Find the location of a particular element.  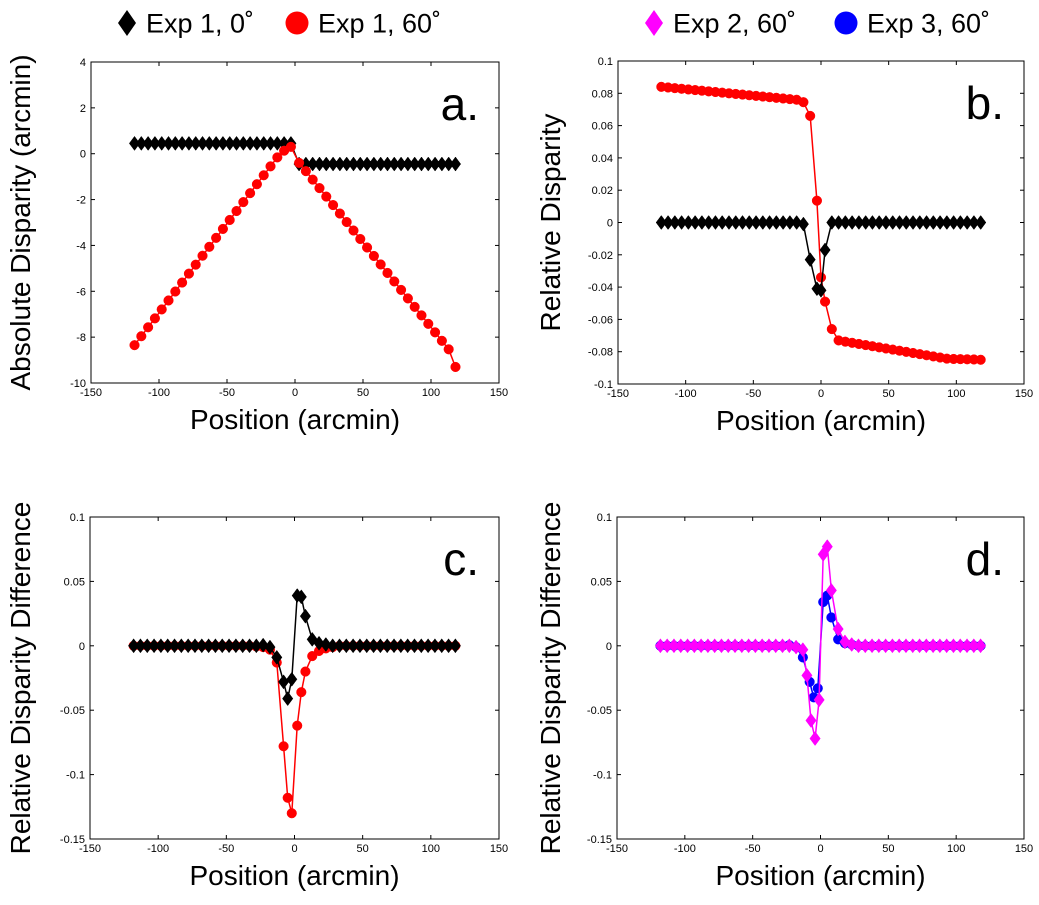

series-exp-1-0- is located at coordinates (821, 257).